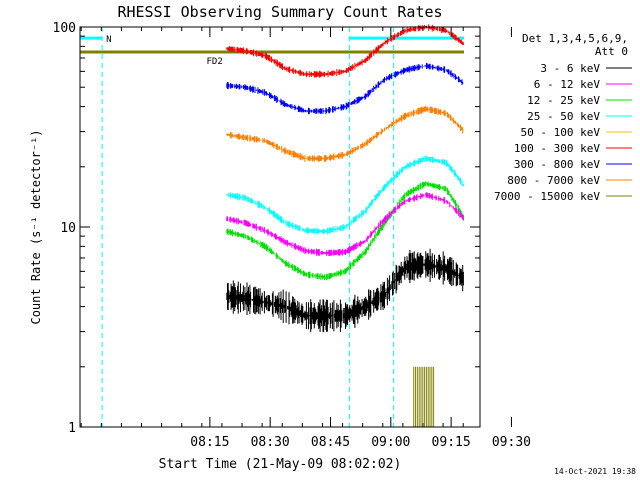  What do you see at coordinates (557, 148) in the screenshot?
I see `legend-label: 100 - 300 keV` at bounding box center [557, 148].